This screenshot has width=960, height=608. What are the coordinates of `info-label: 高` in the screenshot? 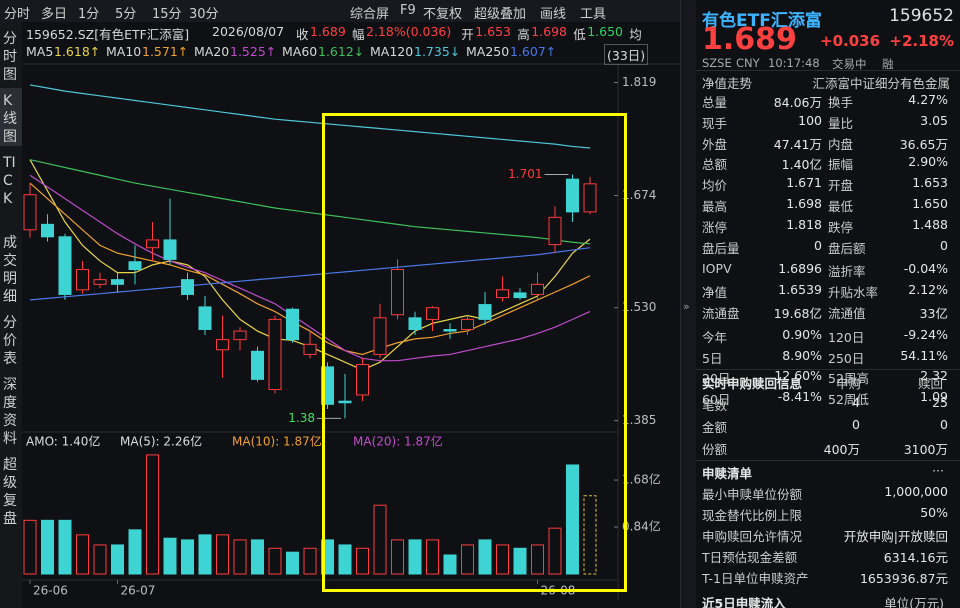 It's located at (523, 34).